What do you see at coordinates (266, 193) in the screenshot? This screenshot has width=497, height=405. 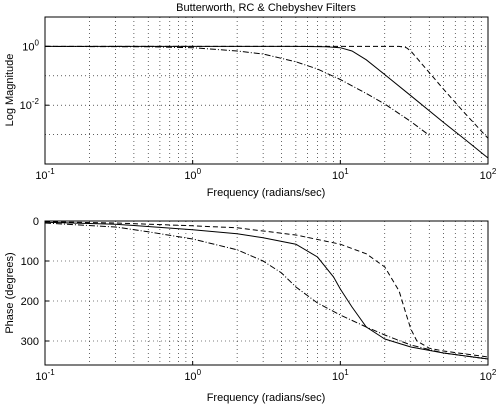 I see `magnitude-xlabel: Frequency (radians/sec)` at bounding box center [266, 193].